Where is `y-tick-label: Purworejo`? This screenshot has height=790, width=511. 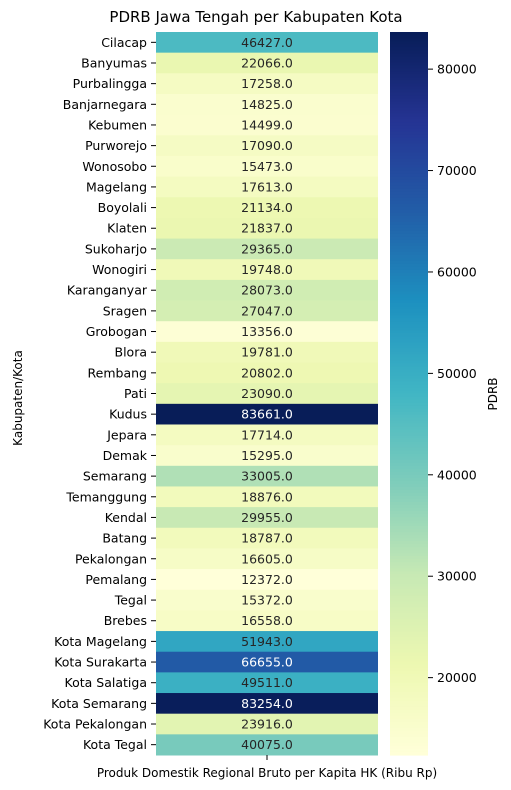 y-tick-label: Purworejo is located at coordinates (116, 145).